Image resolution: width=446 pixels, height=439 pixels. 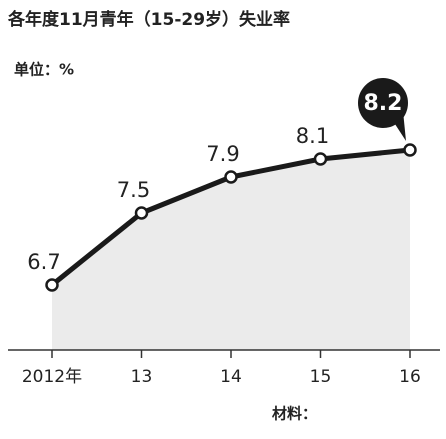 I want to click on x-tick-label: 15, so click(x=321, y=377).